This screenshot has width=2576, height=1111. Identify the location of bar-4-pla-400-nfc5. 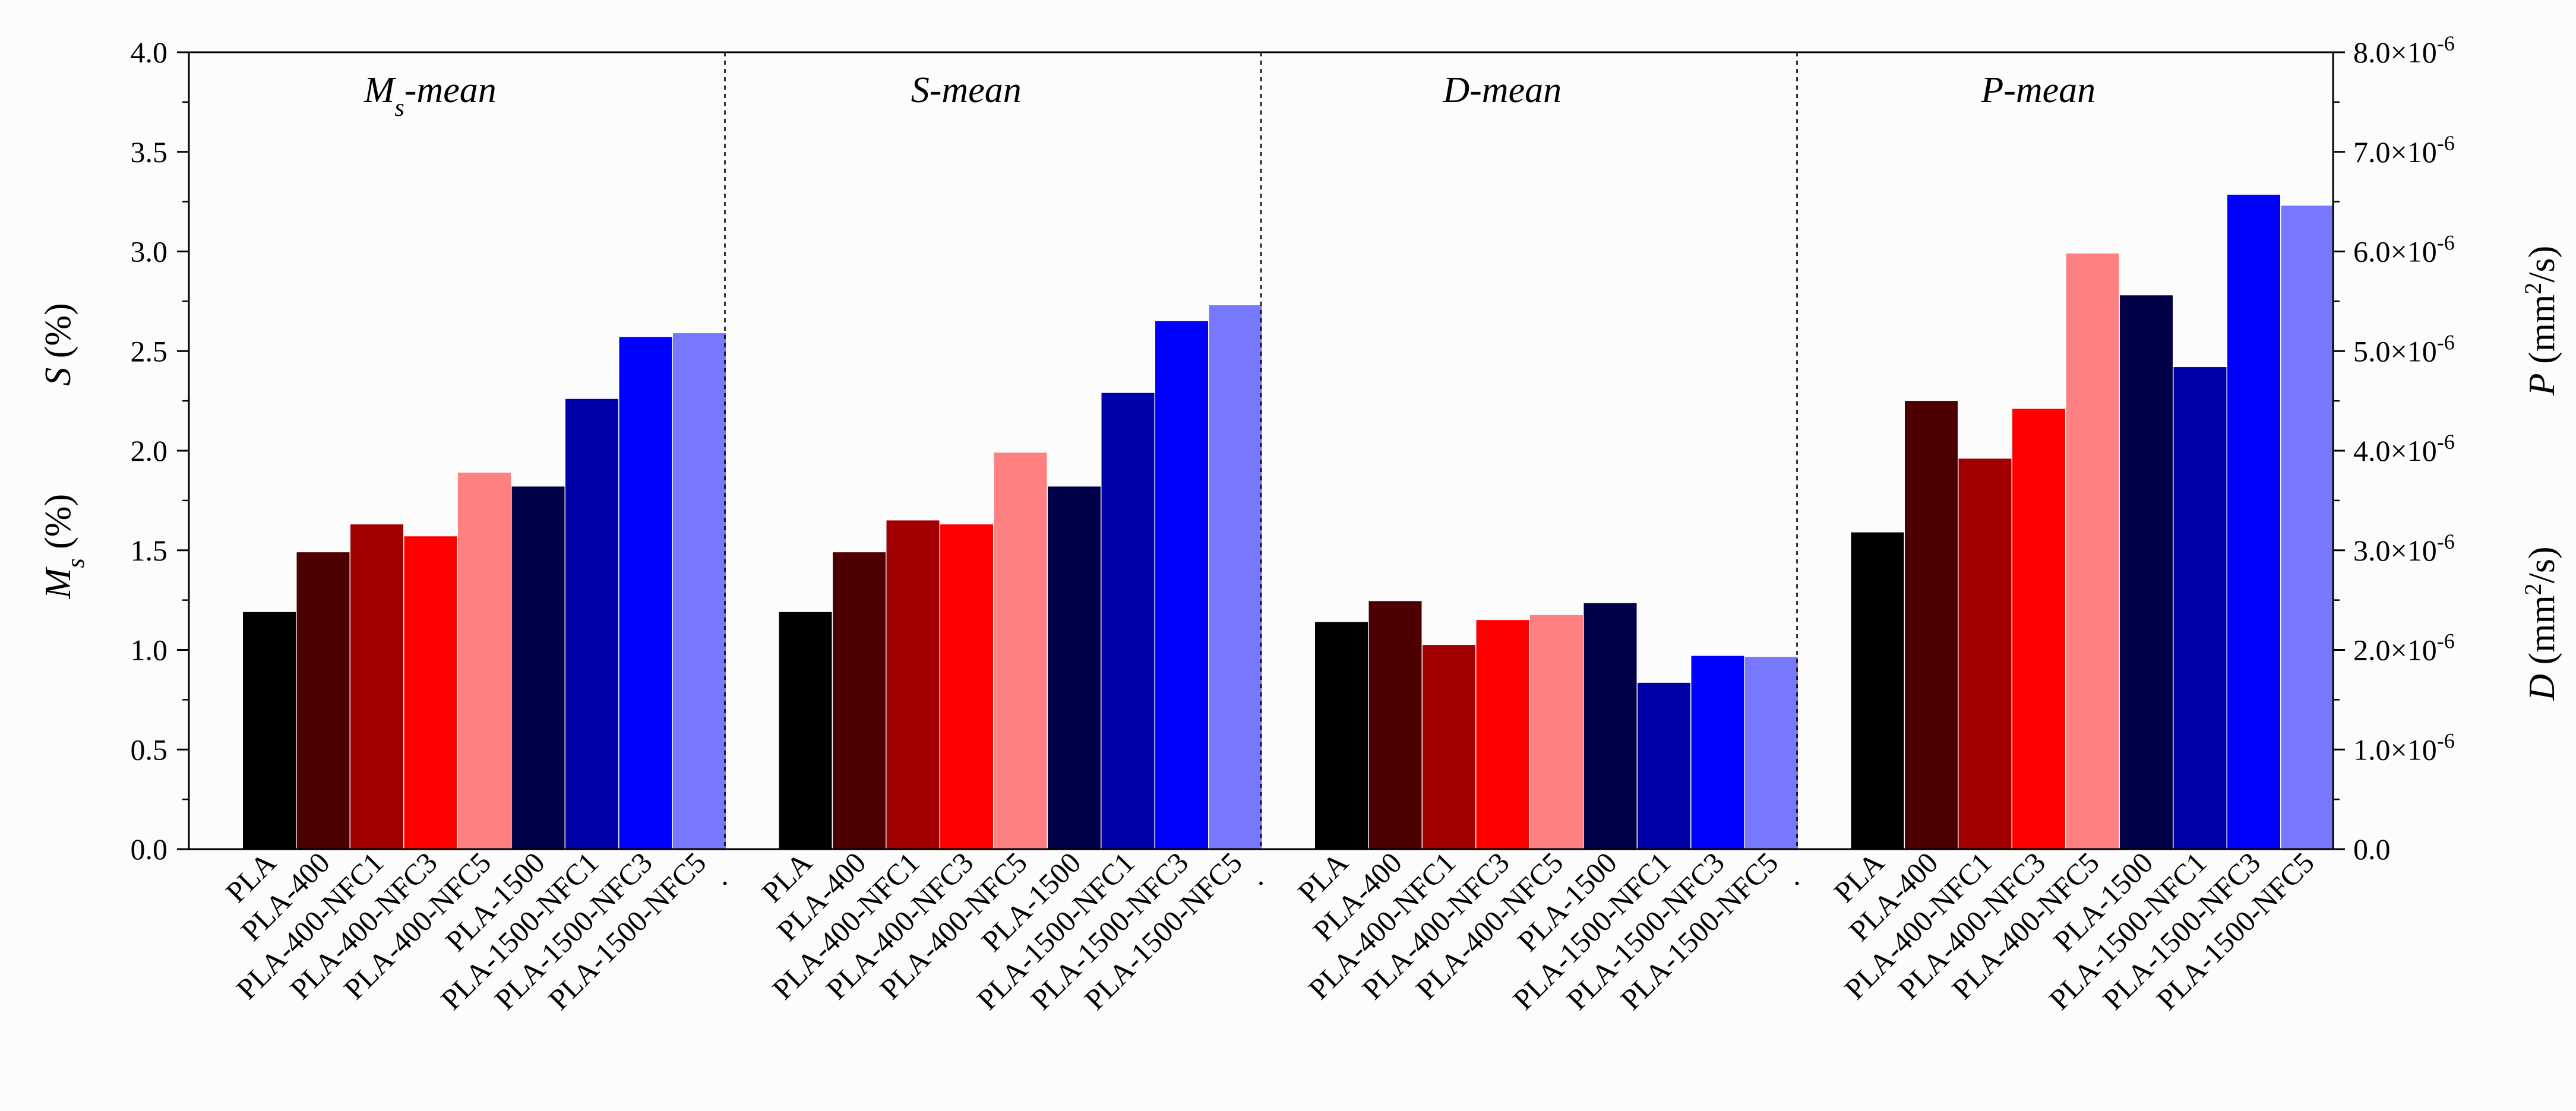
(2092, 551).